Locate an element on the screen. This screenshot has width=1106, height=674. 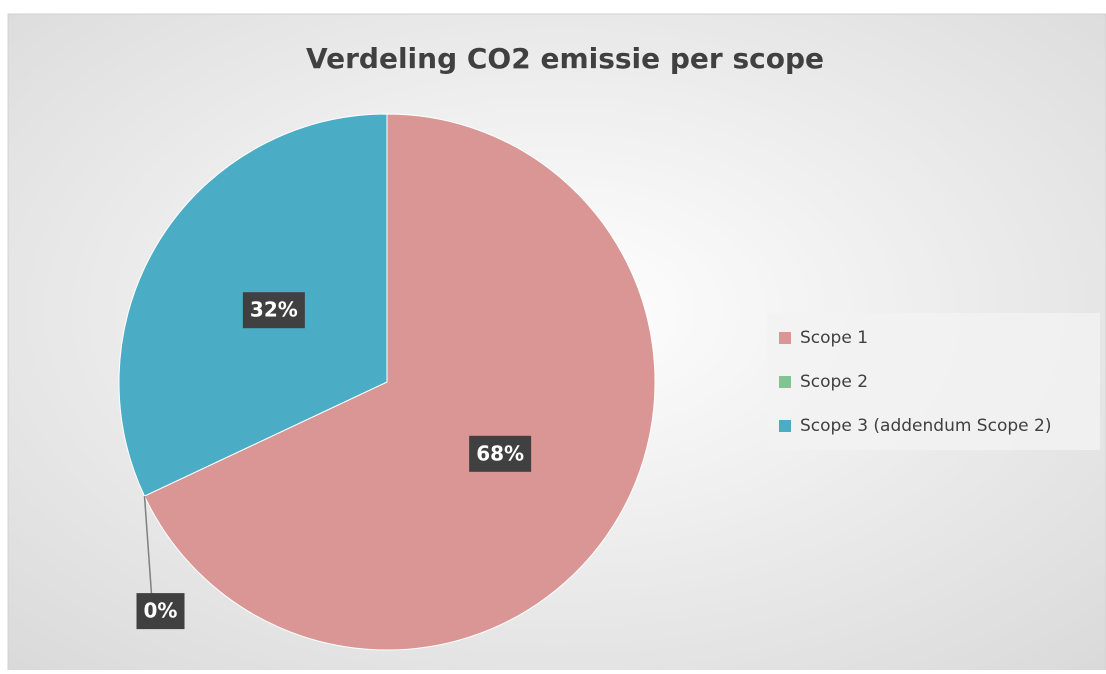
data-label: 68% is located at coordinates (500, 453).